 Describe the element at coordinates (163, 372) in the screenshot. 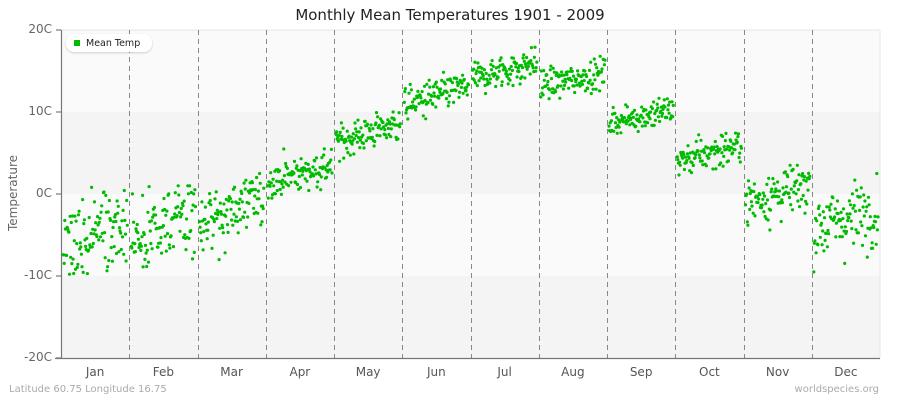

I see `x-tick-label: Feb` at that location.